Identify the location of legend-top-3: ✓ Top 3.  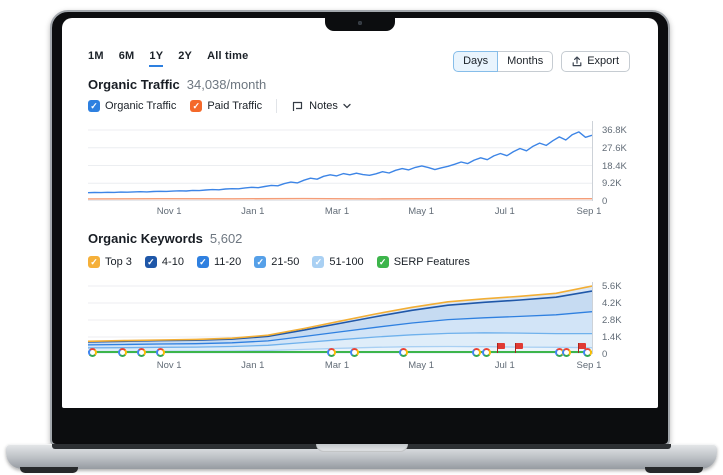
(110, 262).